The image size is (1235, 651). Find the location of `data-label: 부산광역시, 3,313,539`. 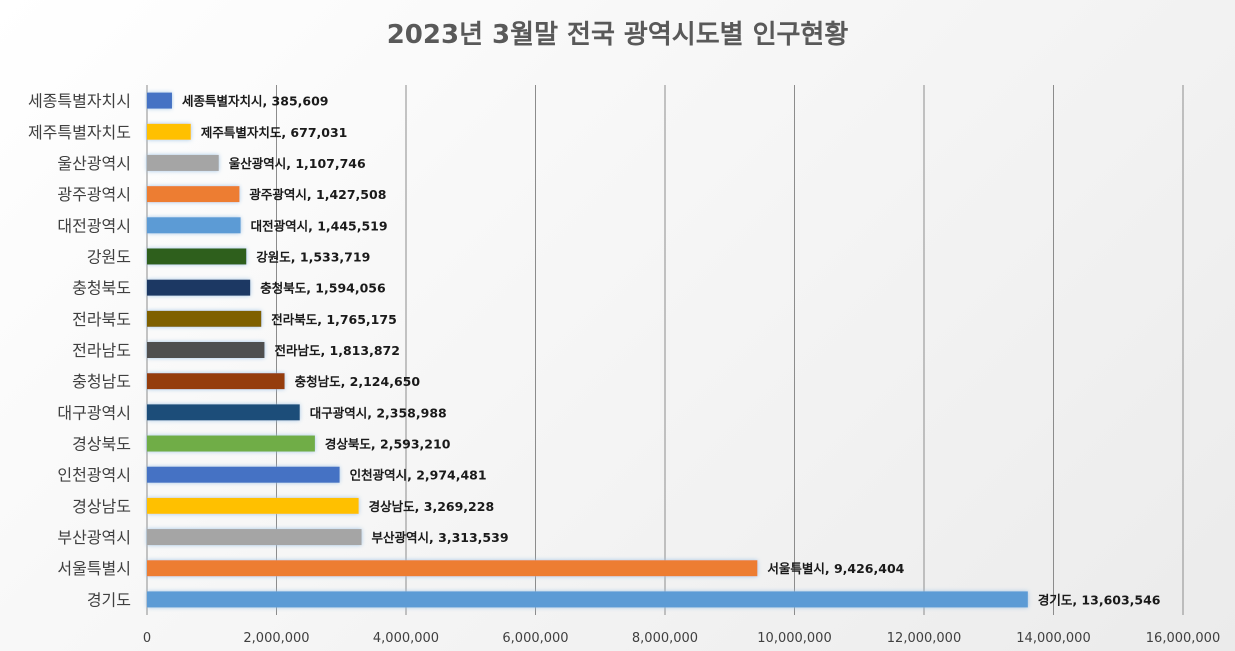

data-label: 부산광역시, 3,313,539 is located at coordinates (440, 537).